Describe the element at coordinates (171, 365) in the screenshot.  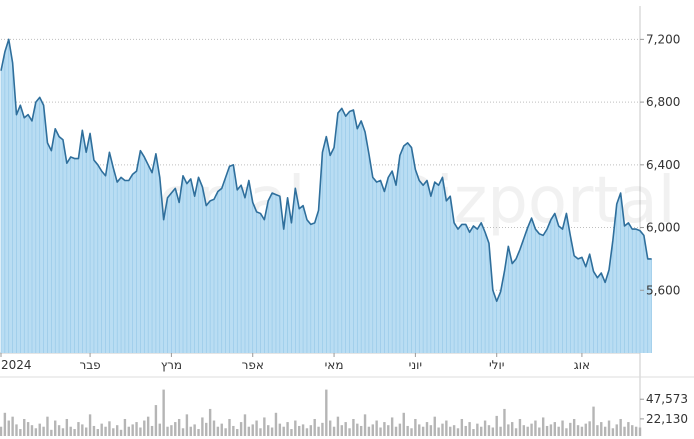
I see `x-tick-label: מרץ` at that location.